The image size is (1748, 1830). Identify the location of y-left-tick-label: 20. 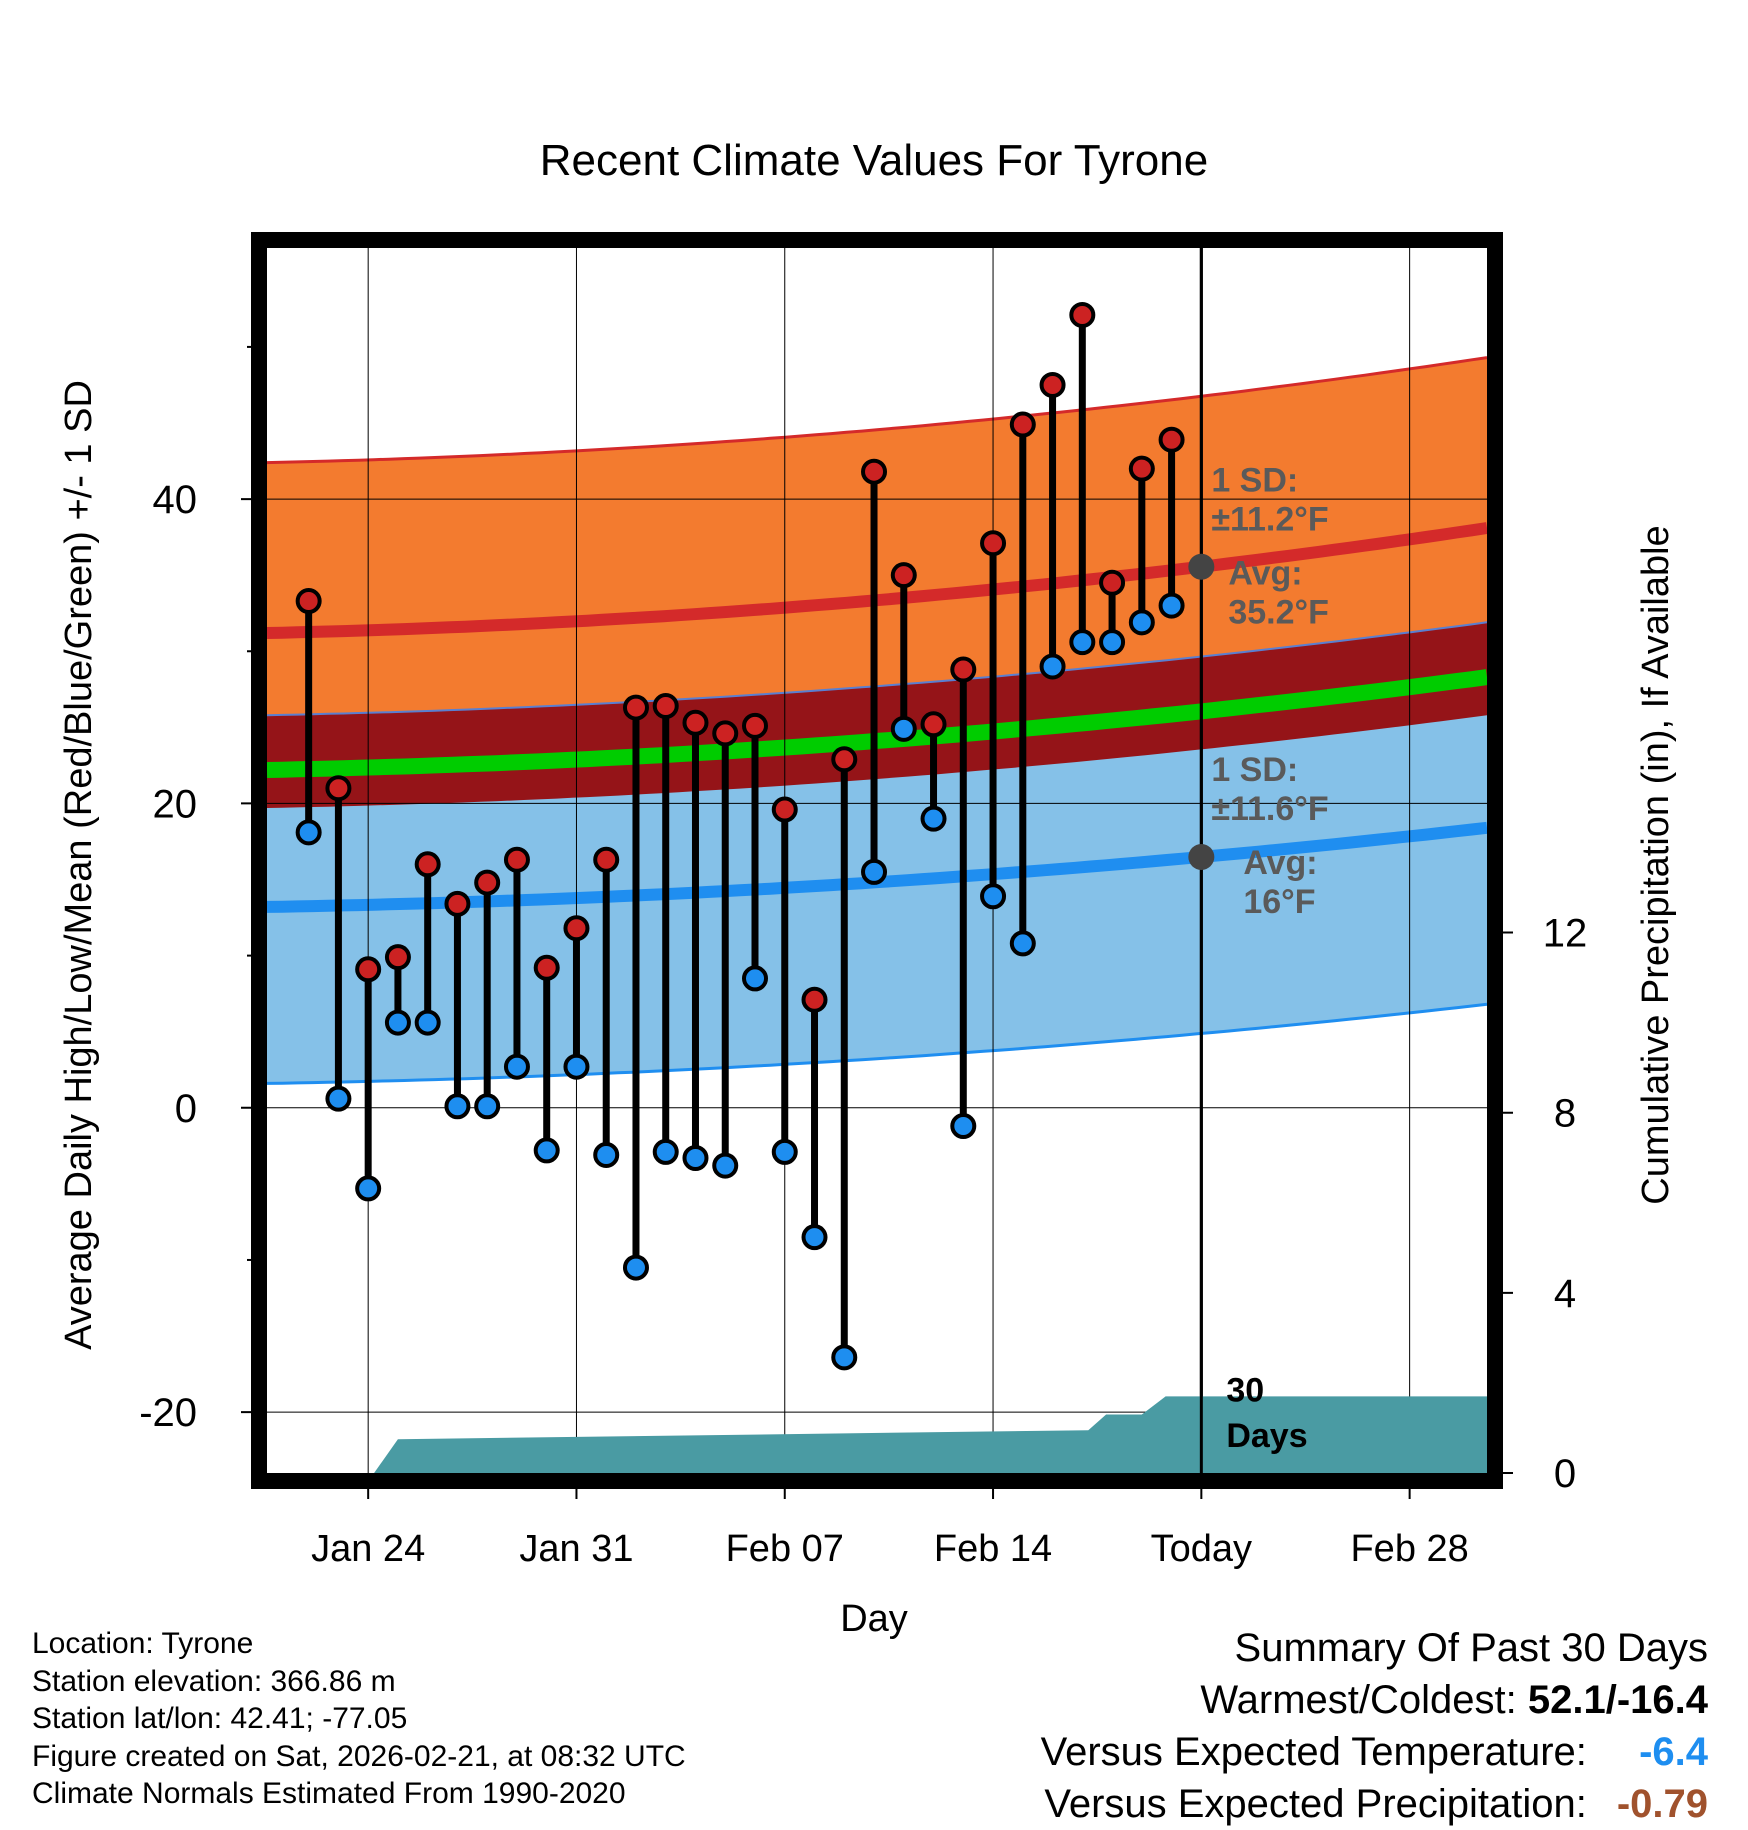
(175, 804).